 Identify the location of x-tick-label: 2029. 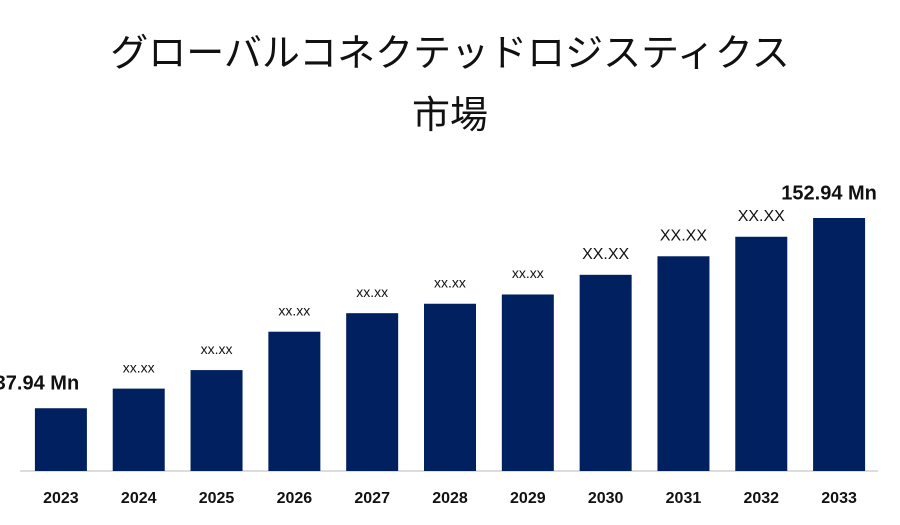
(528, 498).